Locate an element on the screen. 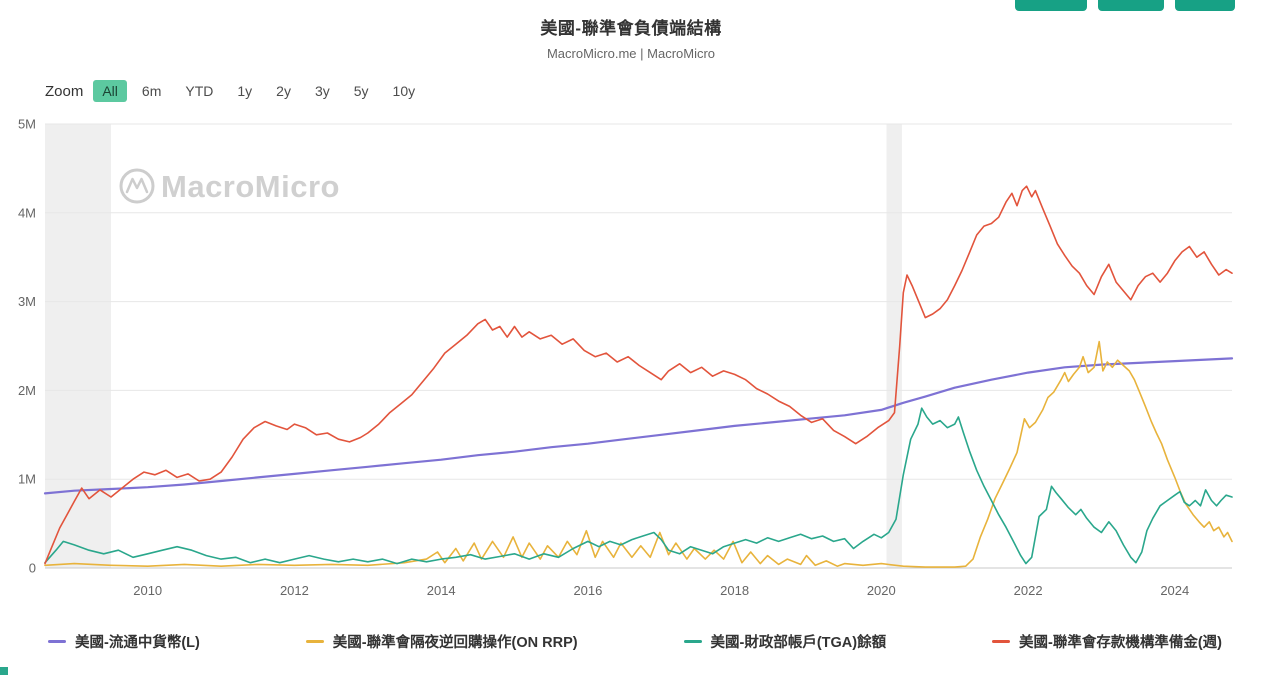 The height and width of the screenshot is (675, 1262). legend-item-0: 美國-流通中貨幣(L) is located at coordinates (124, 641).